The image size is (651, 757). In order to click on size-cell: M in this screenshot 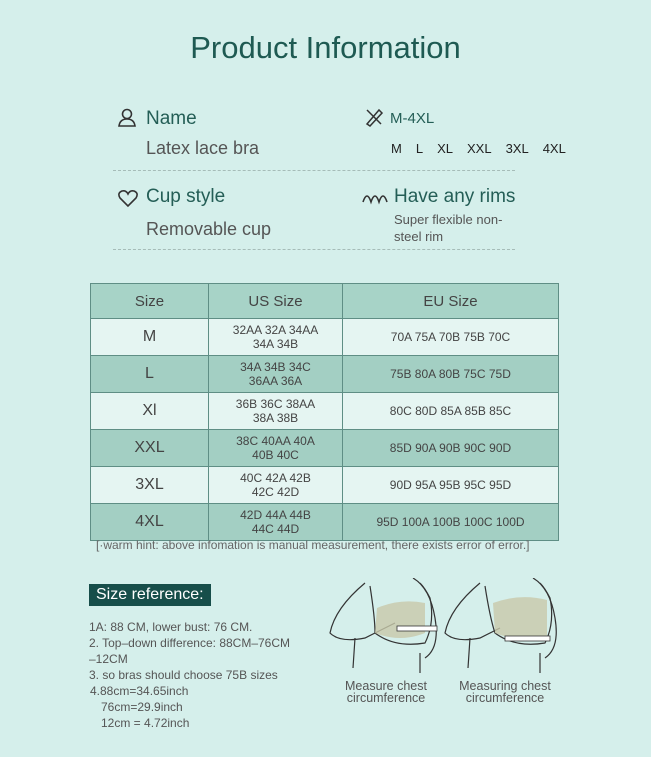, I will do `click(149, 337)`.